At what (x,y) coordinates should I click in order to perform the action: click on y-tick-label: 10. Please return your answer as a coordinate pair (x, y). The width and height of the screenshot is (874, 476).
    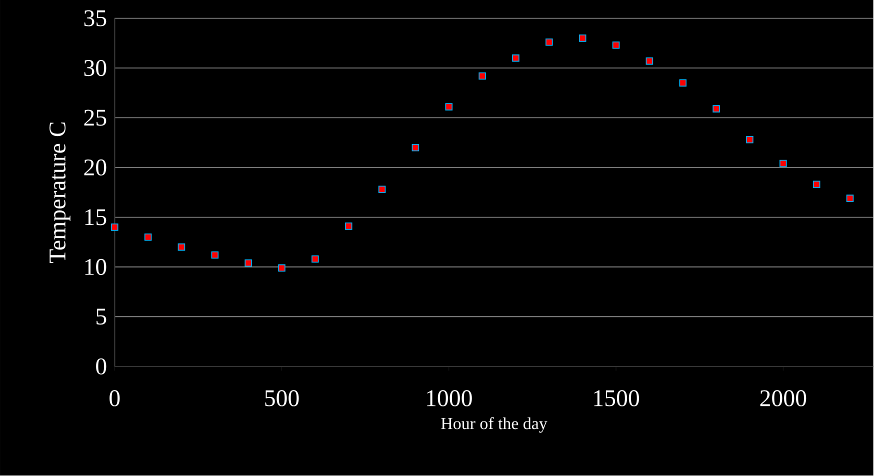
    Looking at the image, I should click on (95, 267).